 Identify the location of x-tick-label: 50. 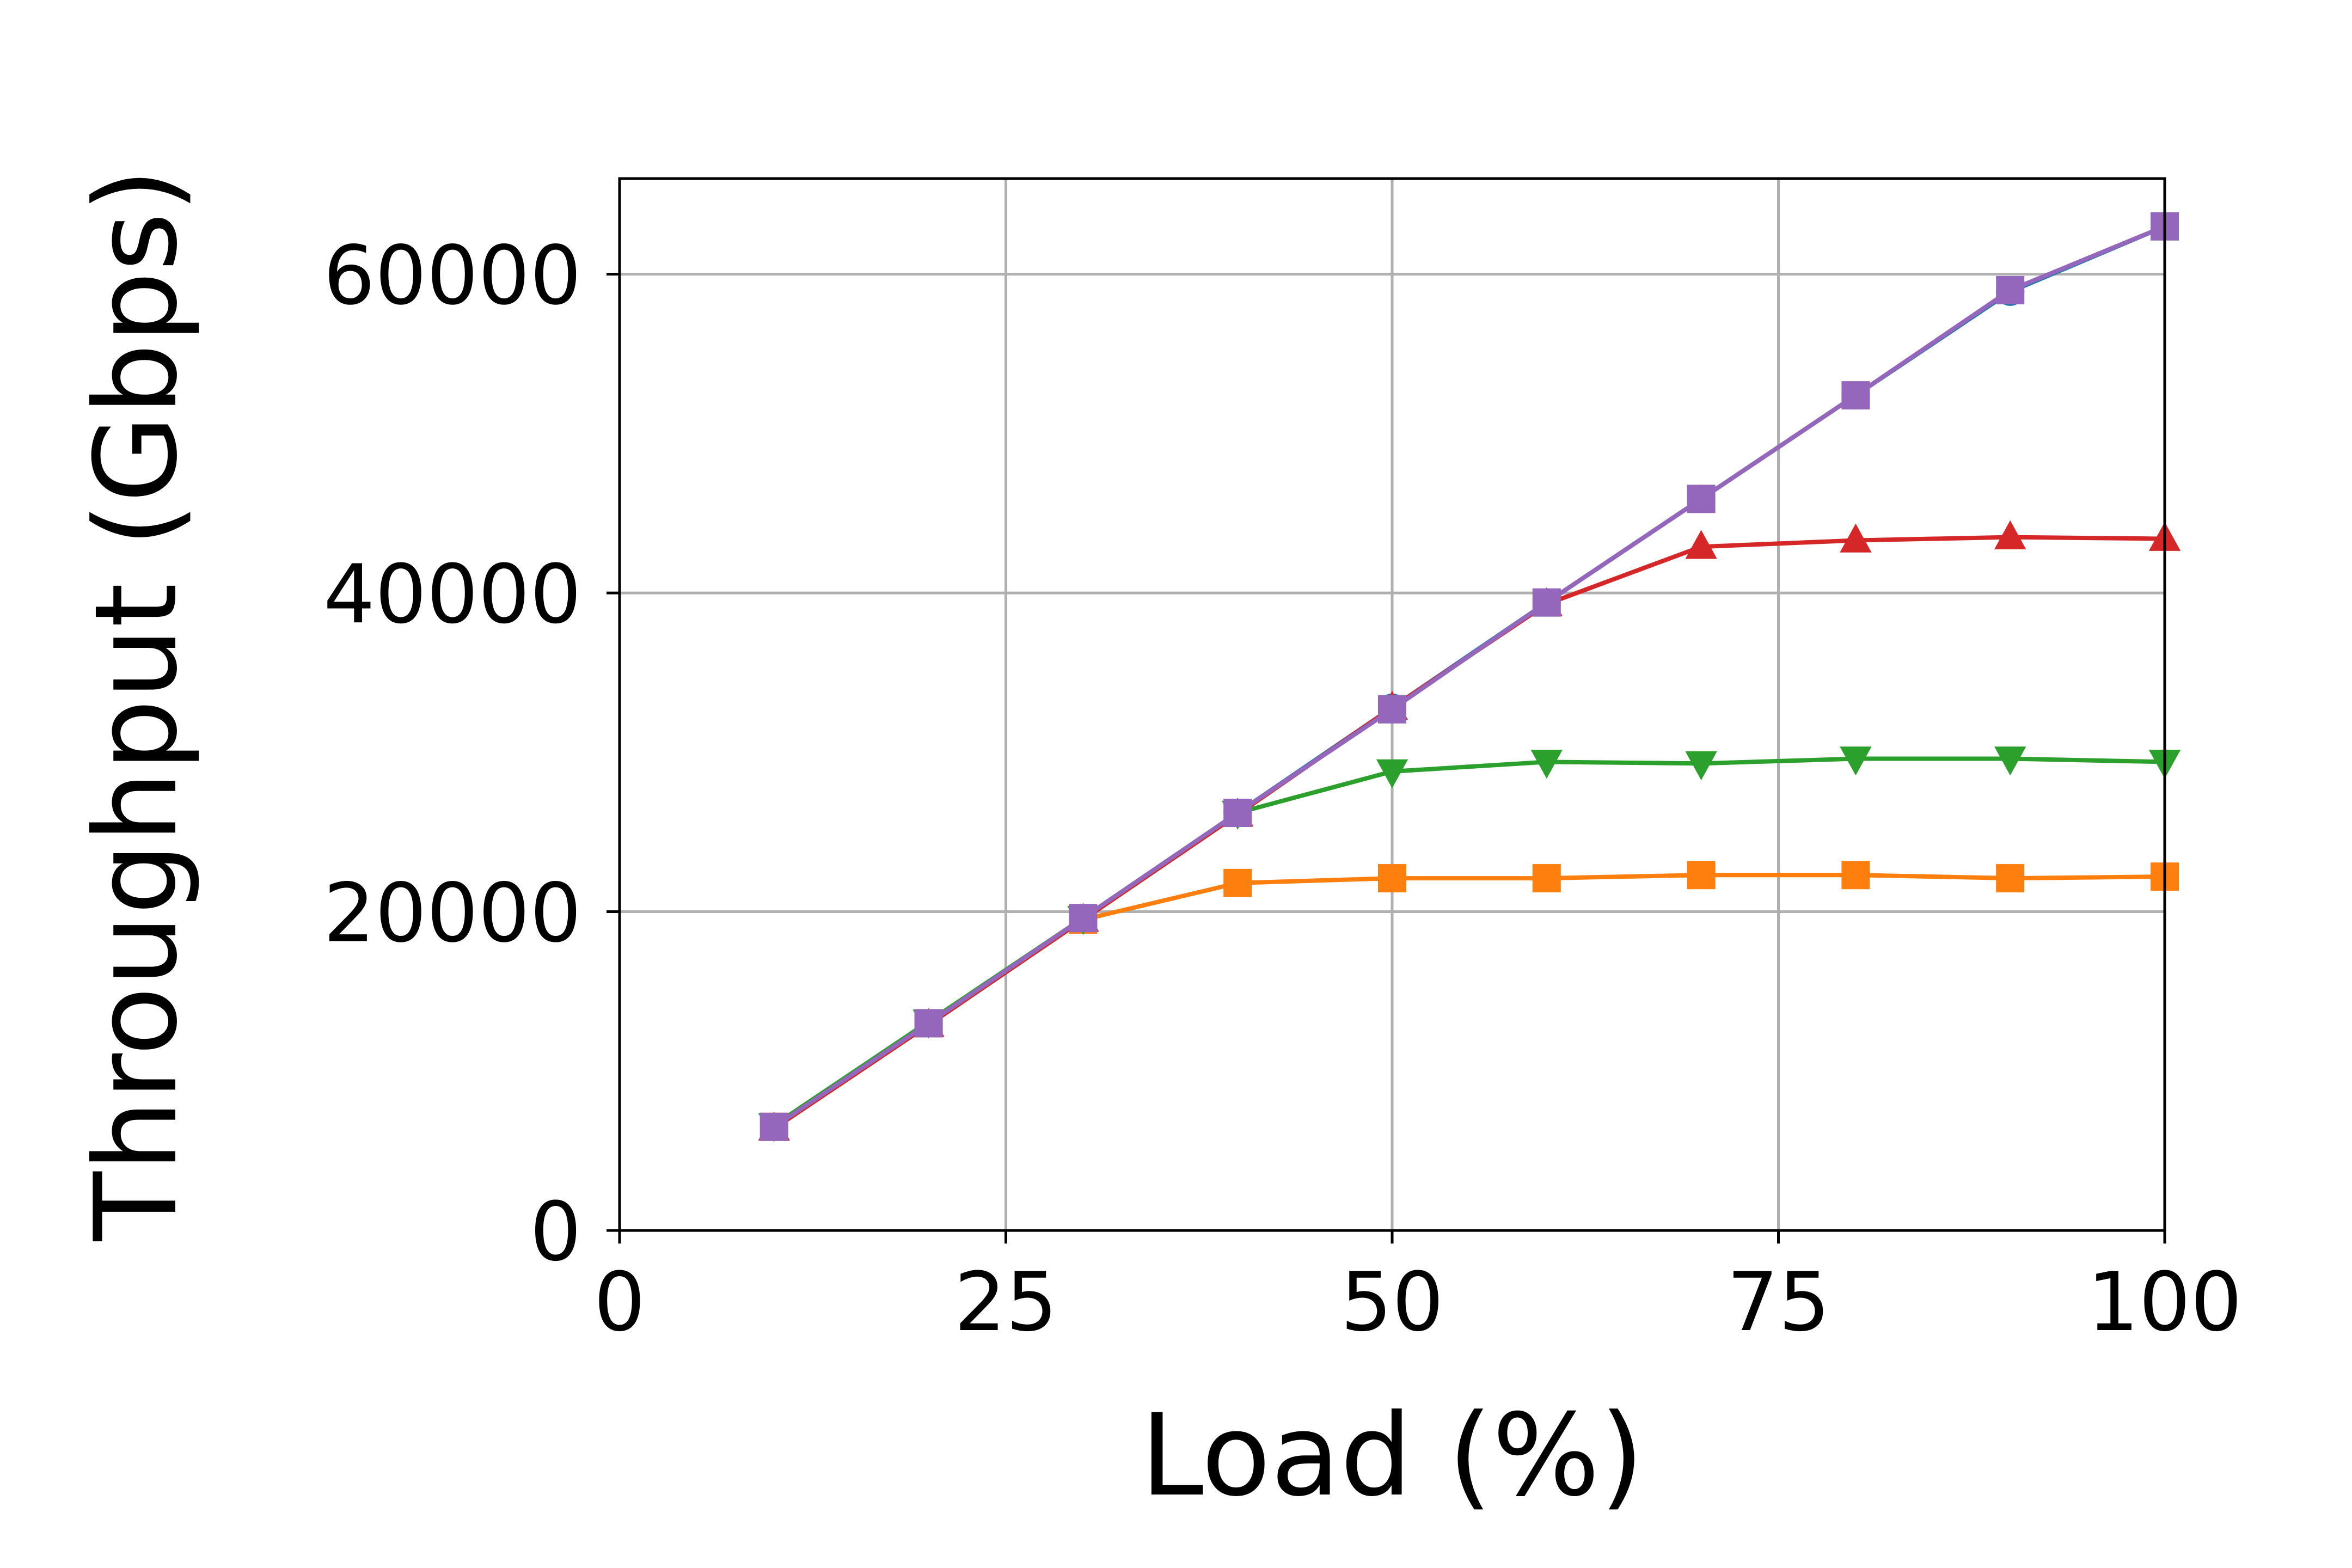
(1392, 1302).